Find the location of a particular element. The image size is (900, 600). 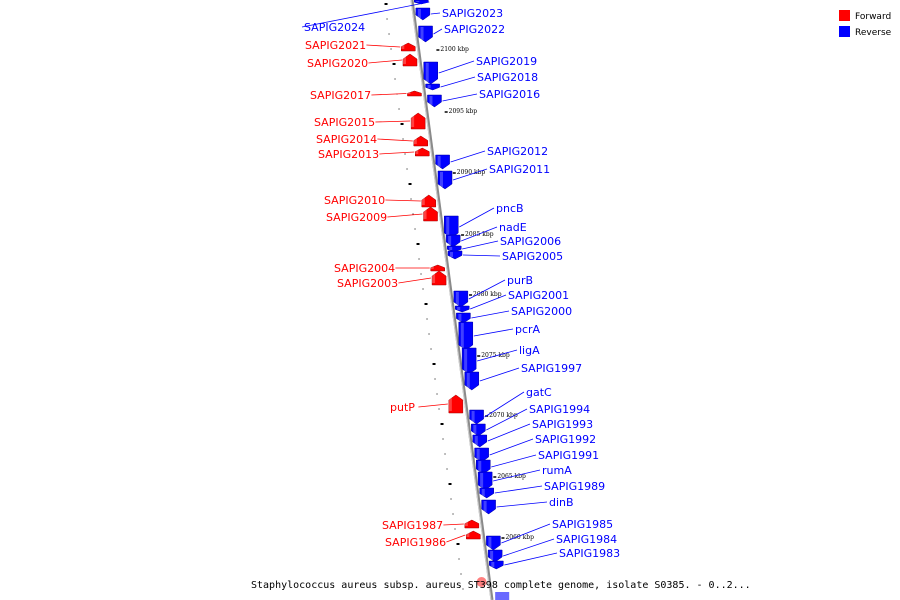

kbp-label: 2085 kbp is located at coordinates (479, 234).